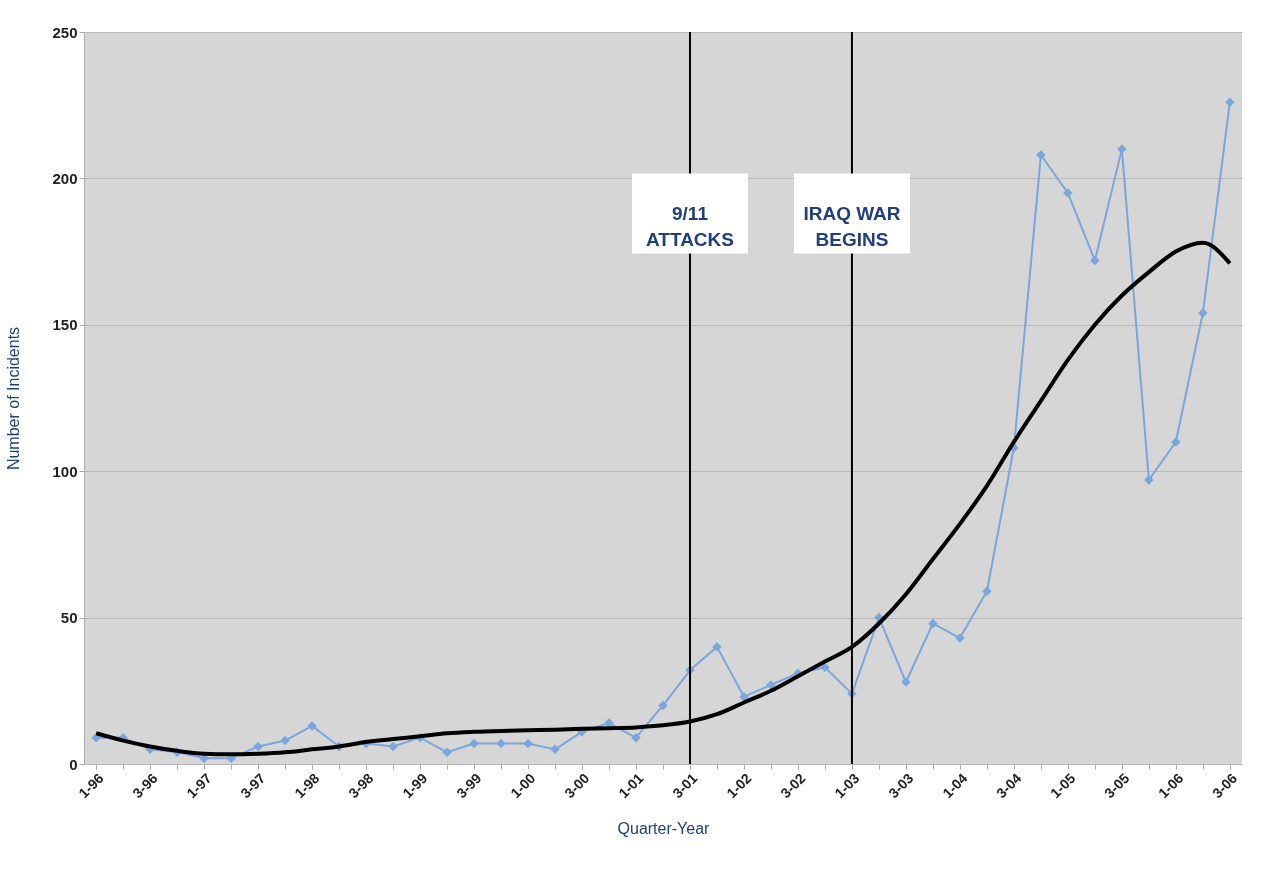 This screenshot has height=877, width=1280. I want to click on y-tick-label: 150, so click(65, 325).